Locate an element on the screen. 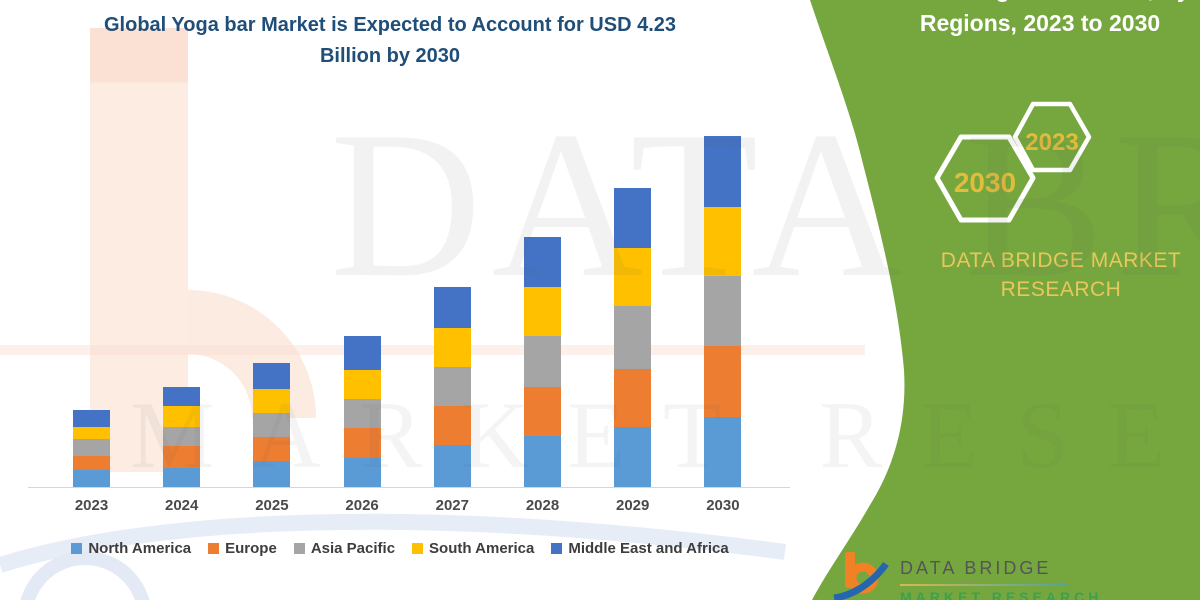 Image resolution: width=1200 pixels, height=600 pixels. legend-item-north-america: North America is located at coordinates (131, 548).